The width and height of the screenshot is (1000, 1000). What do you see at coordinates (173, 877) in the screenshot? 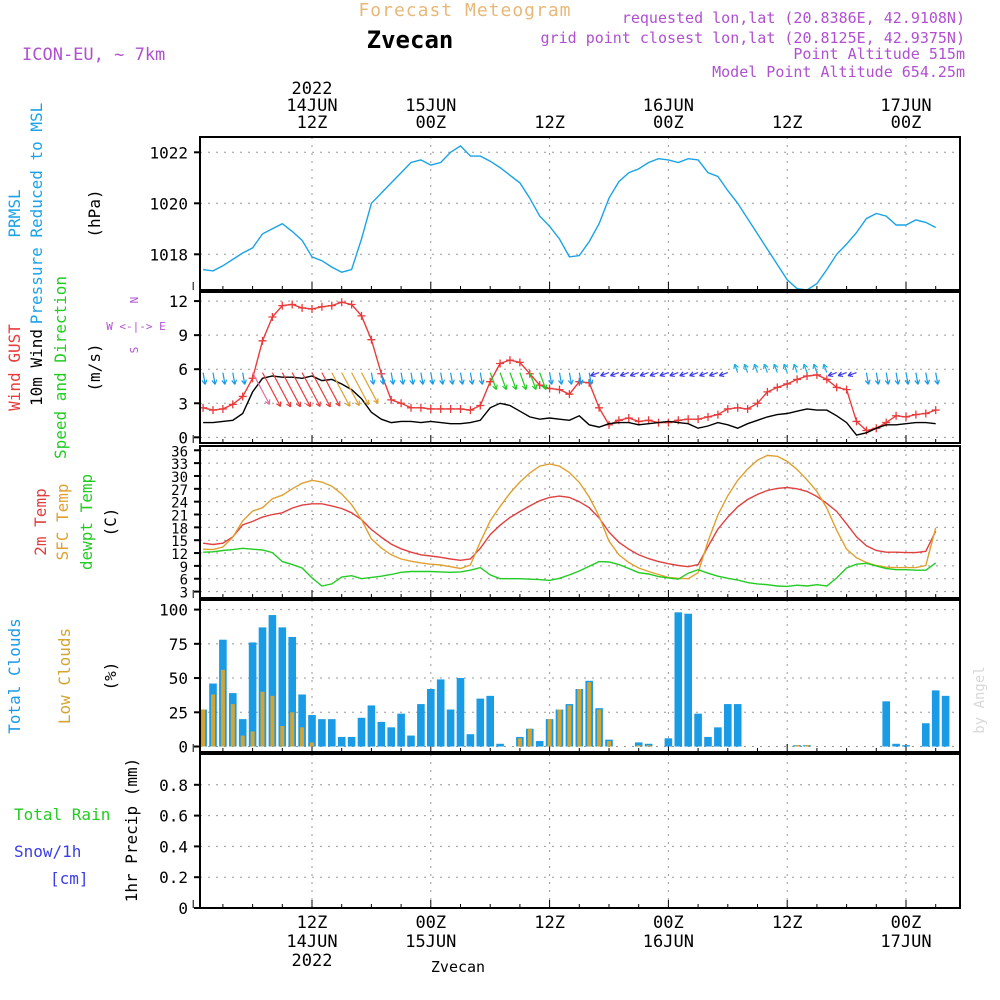
I see `y-tick-label: 0.2` at bounding box center [173, 877].